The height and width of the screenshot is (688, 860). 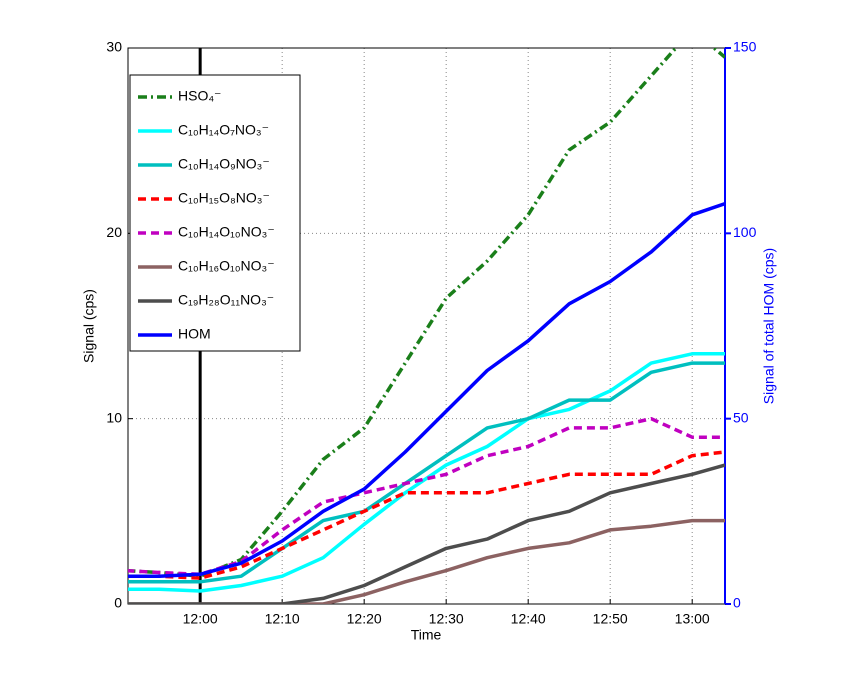 I want to click on legend-box, so click(x=215, y=213).